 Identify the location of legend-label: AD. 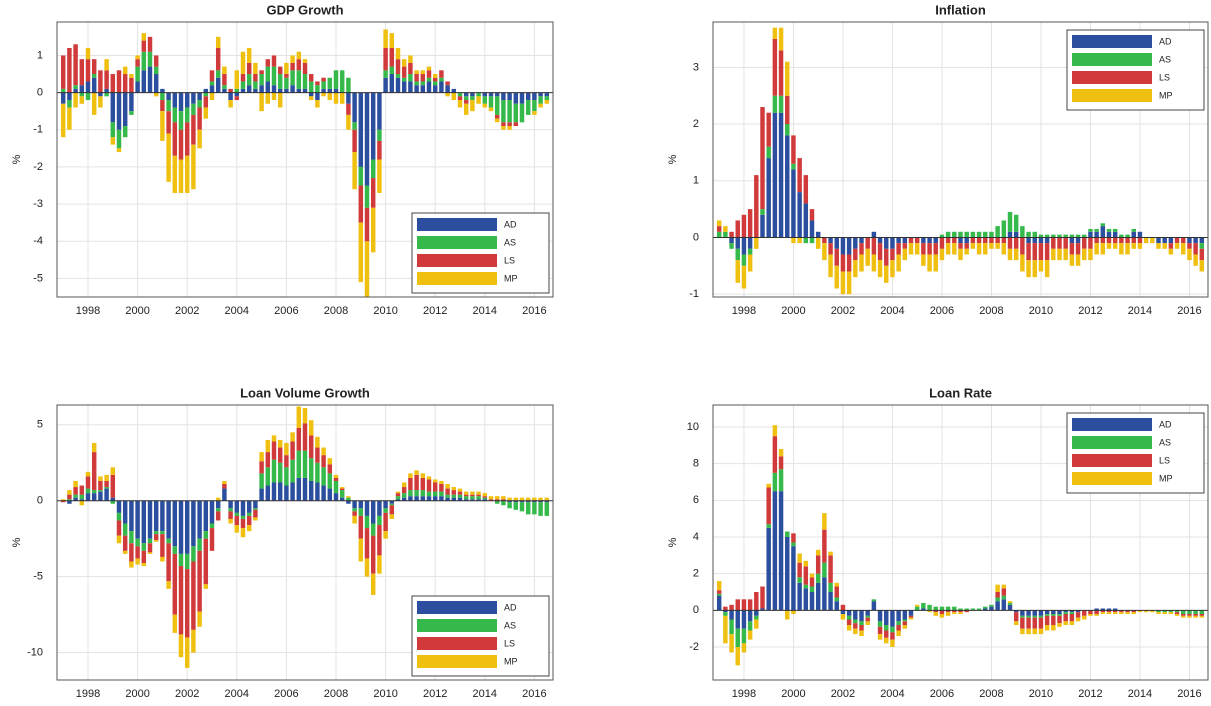
(510, 224).